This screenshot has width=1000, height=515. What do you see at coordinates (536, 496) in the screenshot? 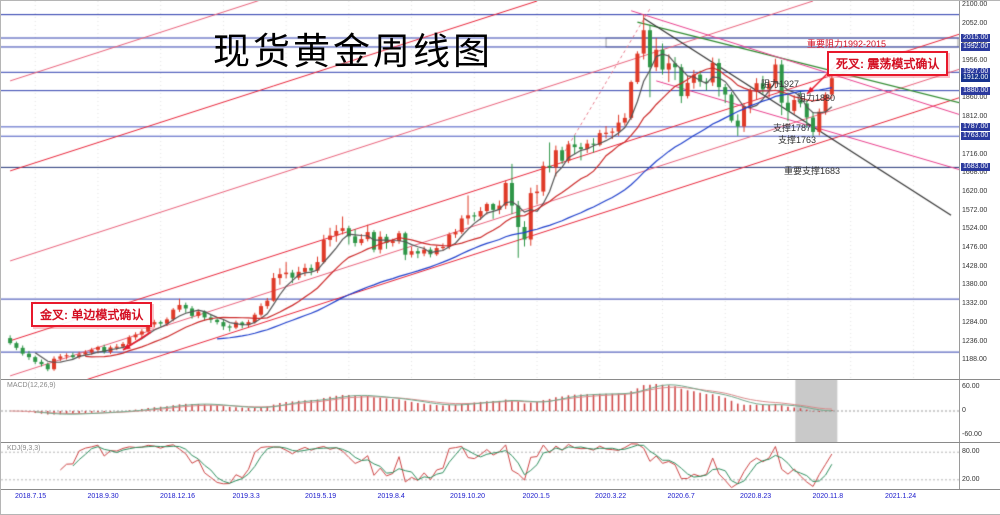
I see `date-label: 2020.1.5` at bounding box center [536, 496].